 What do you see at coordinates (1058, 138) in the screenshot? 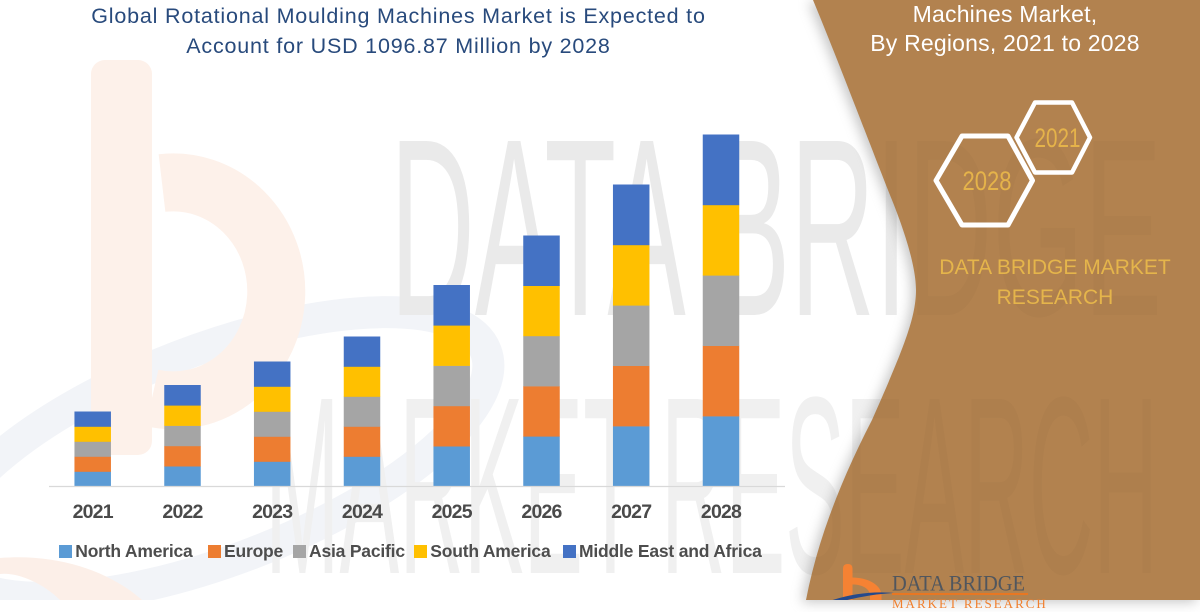
I see `svg-text: 2021` at bounding box center [1058, 138].